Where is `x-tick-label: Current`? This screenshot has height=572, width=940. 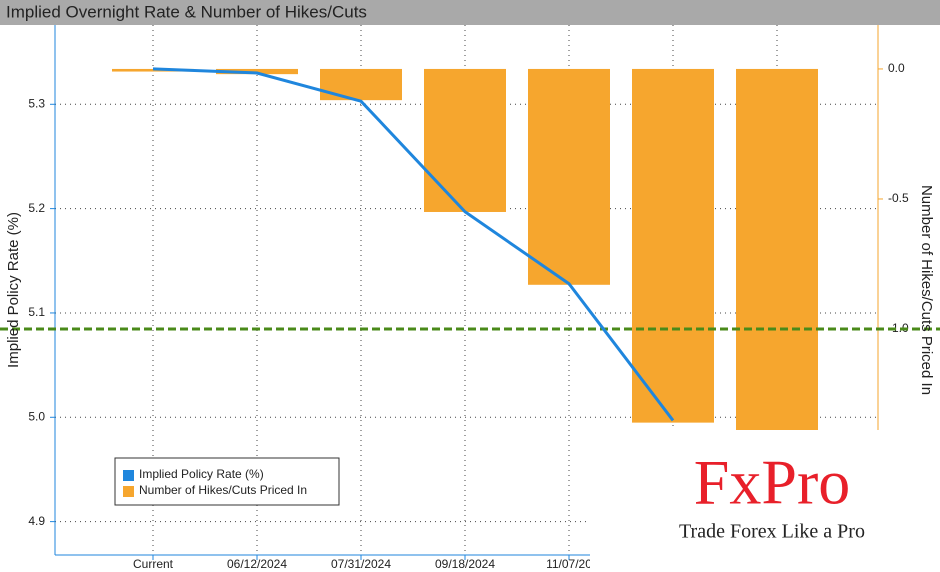
x-tick-label: Current is located at coordinates (153, 564).